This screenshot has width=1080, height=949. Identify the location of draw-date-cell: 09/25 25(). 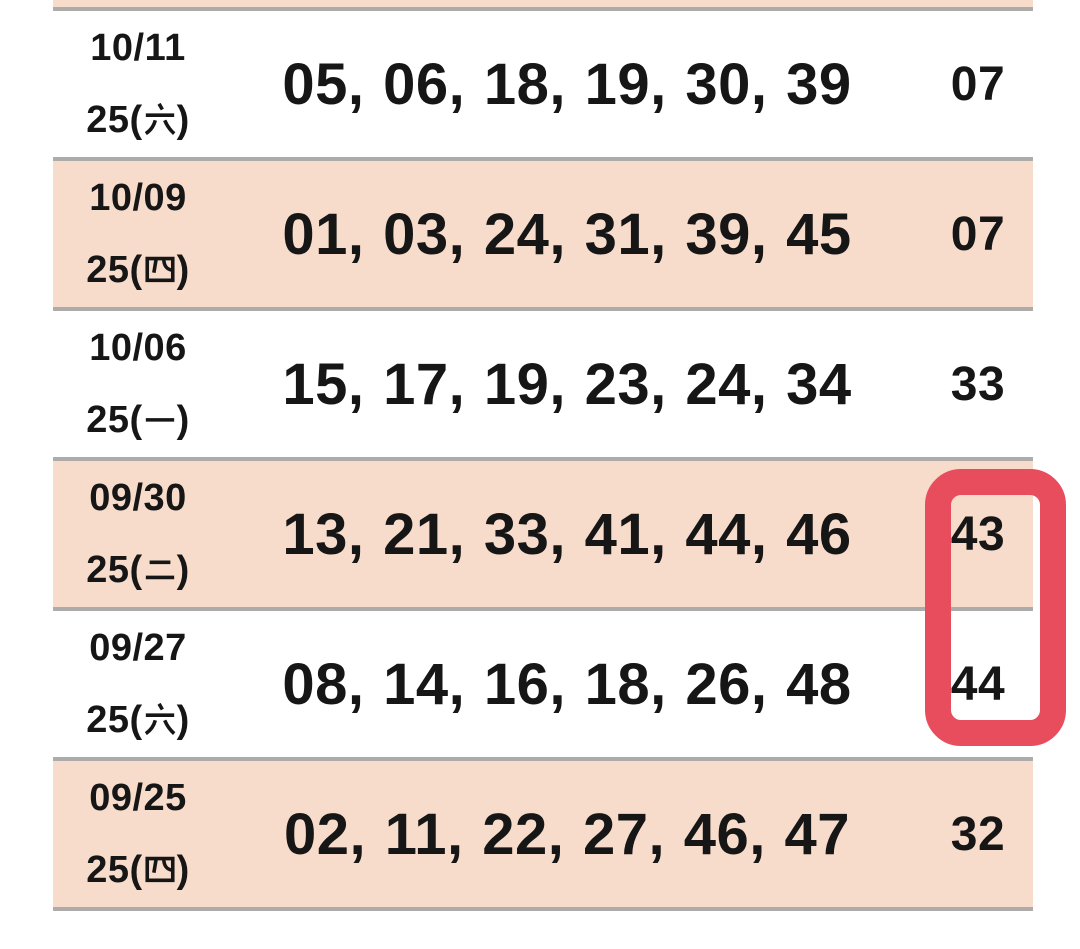
(138, 834).